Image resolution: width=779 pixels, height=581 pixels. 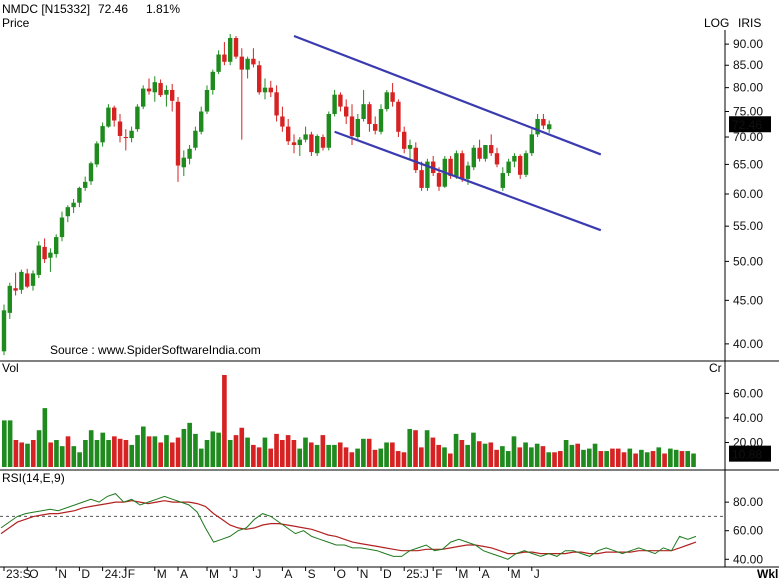 I want to click on rsi-line, so click(x=348, y=526).